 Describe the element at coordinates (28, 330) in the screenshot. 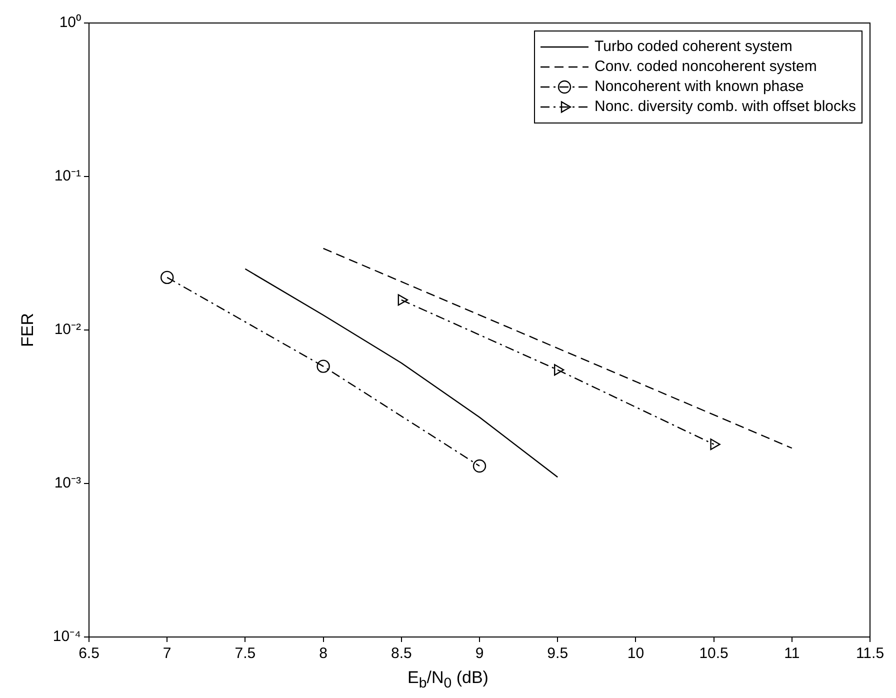

I see `y-axis-title: FER` at that location.